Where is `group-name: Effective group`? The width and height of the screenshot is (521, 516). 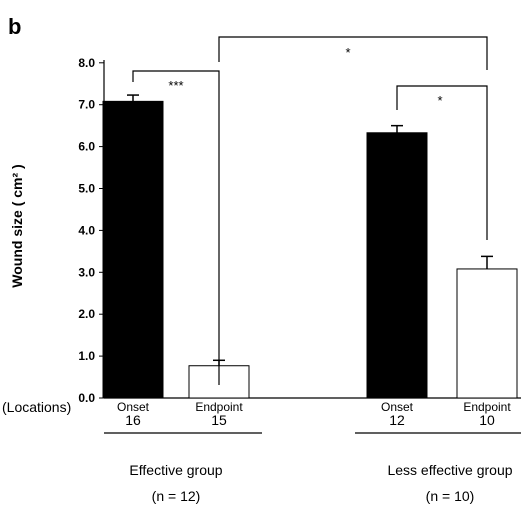 group-name: Effective group is located at coordinates (175, 470).